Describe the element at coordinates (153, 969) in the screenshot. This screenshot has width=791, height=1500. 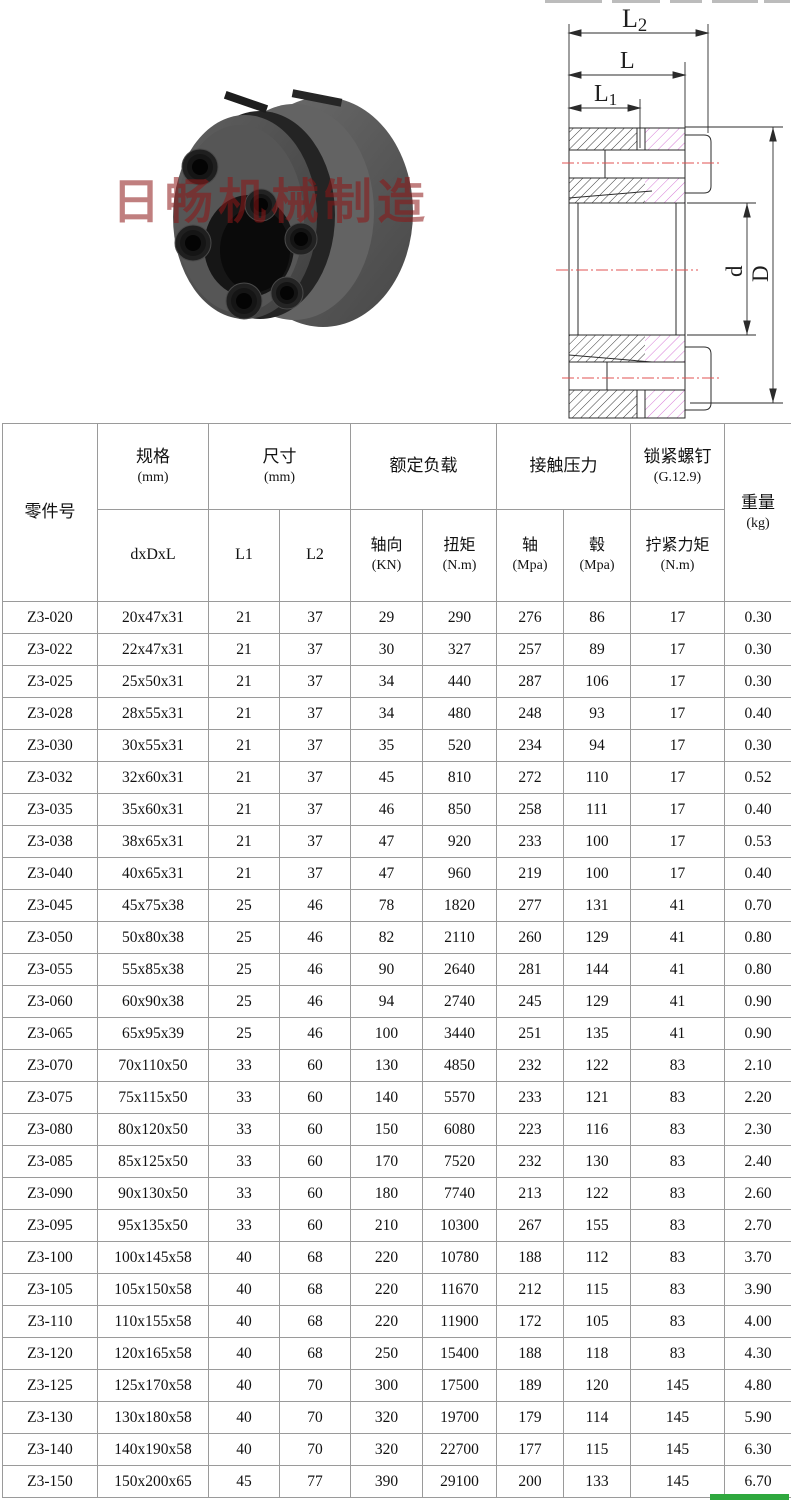
I see `cell-spec: 55x85x38` at that location.